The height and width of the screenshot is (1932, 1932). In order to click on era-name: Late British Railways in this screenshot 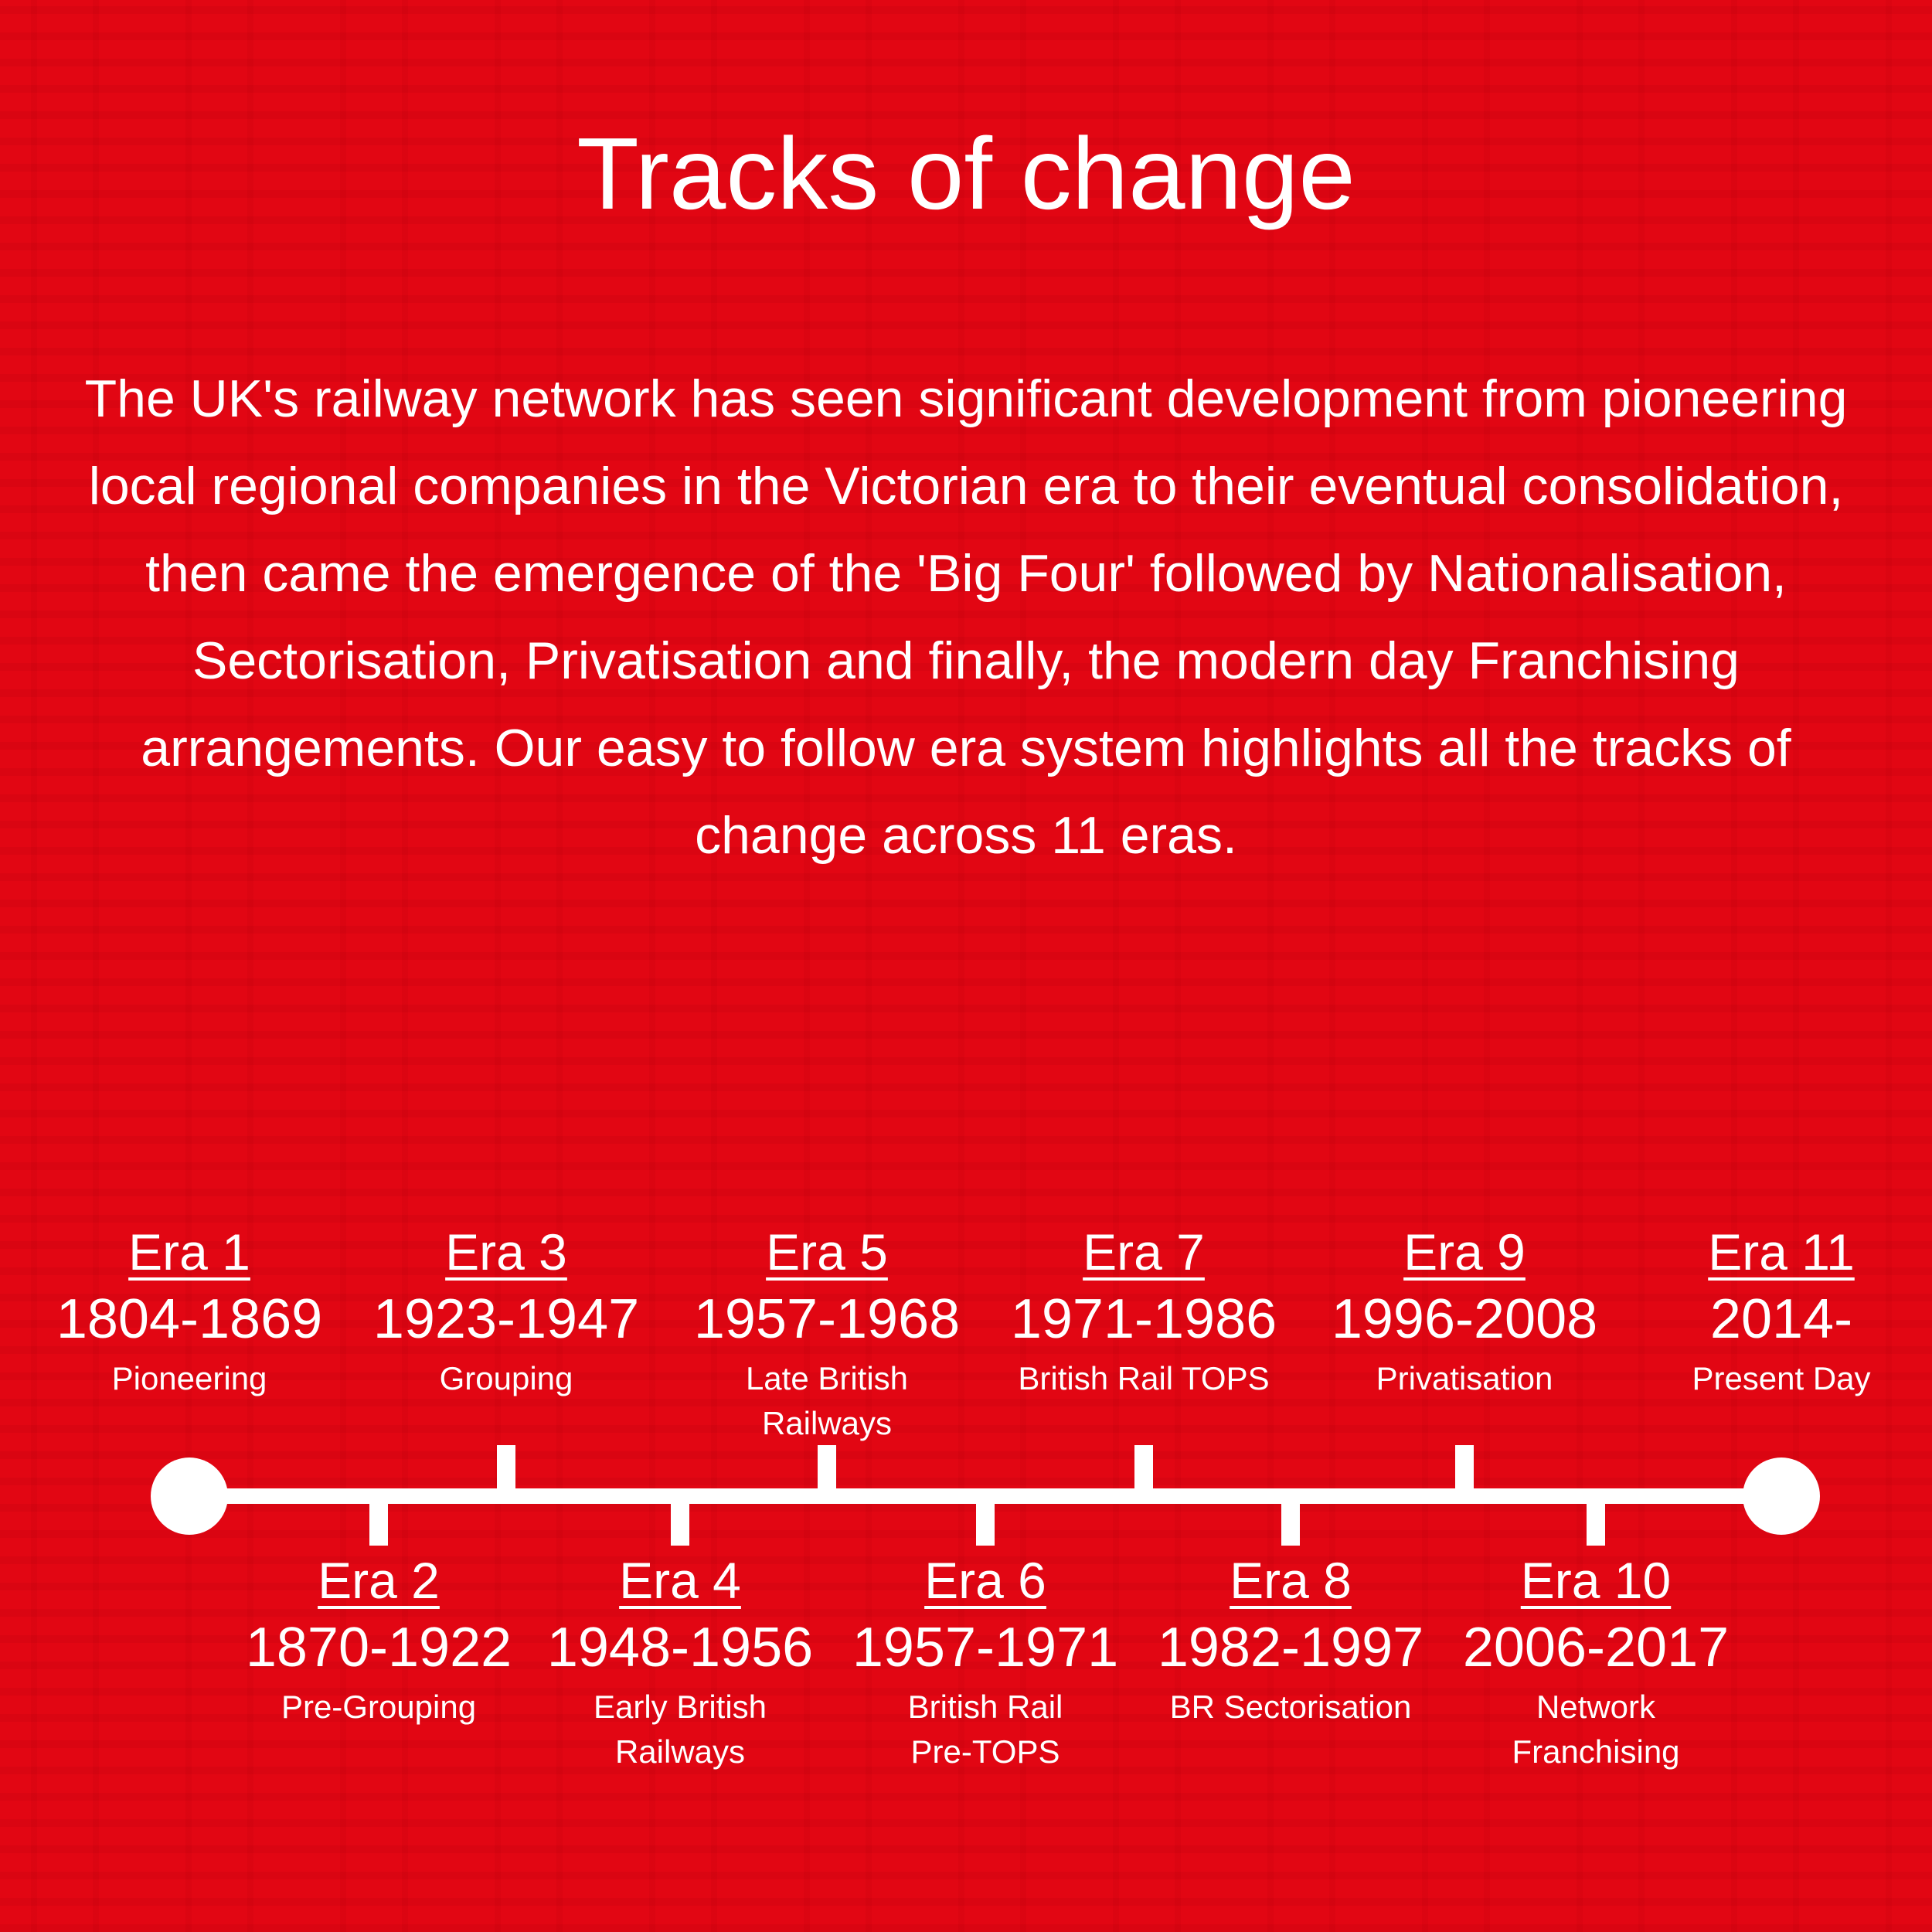, I will do `click(827, 1400)`.